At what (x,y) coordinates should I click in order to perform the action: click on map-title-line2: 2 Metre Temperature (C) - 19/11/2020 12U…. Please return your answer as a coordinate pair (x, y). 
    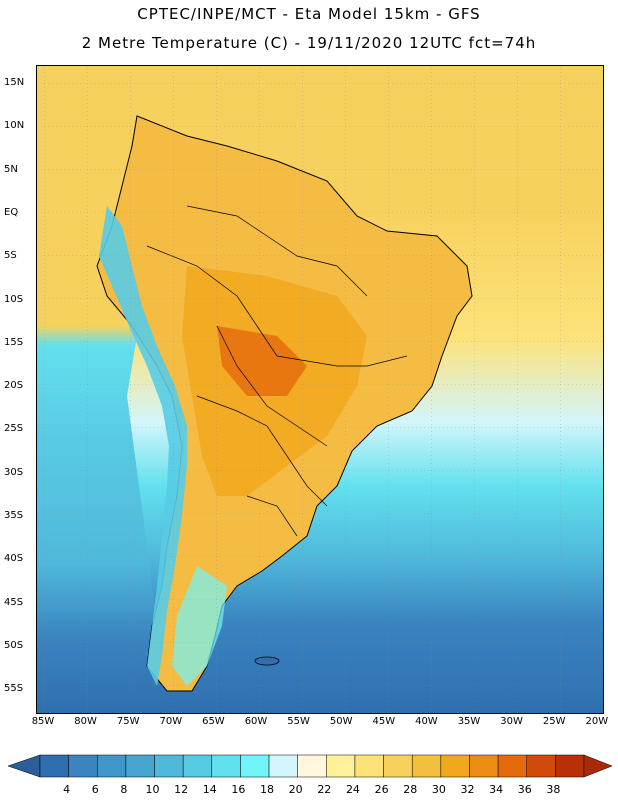
    Looking at the image, I should click on (309, 43).